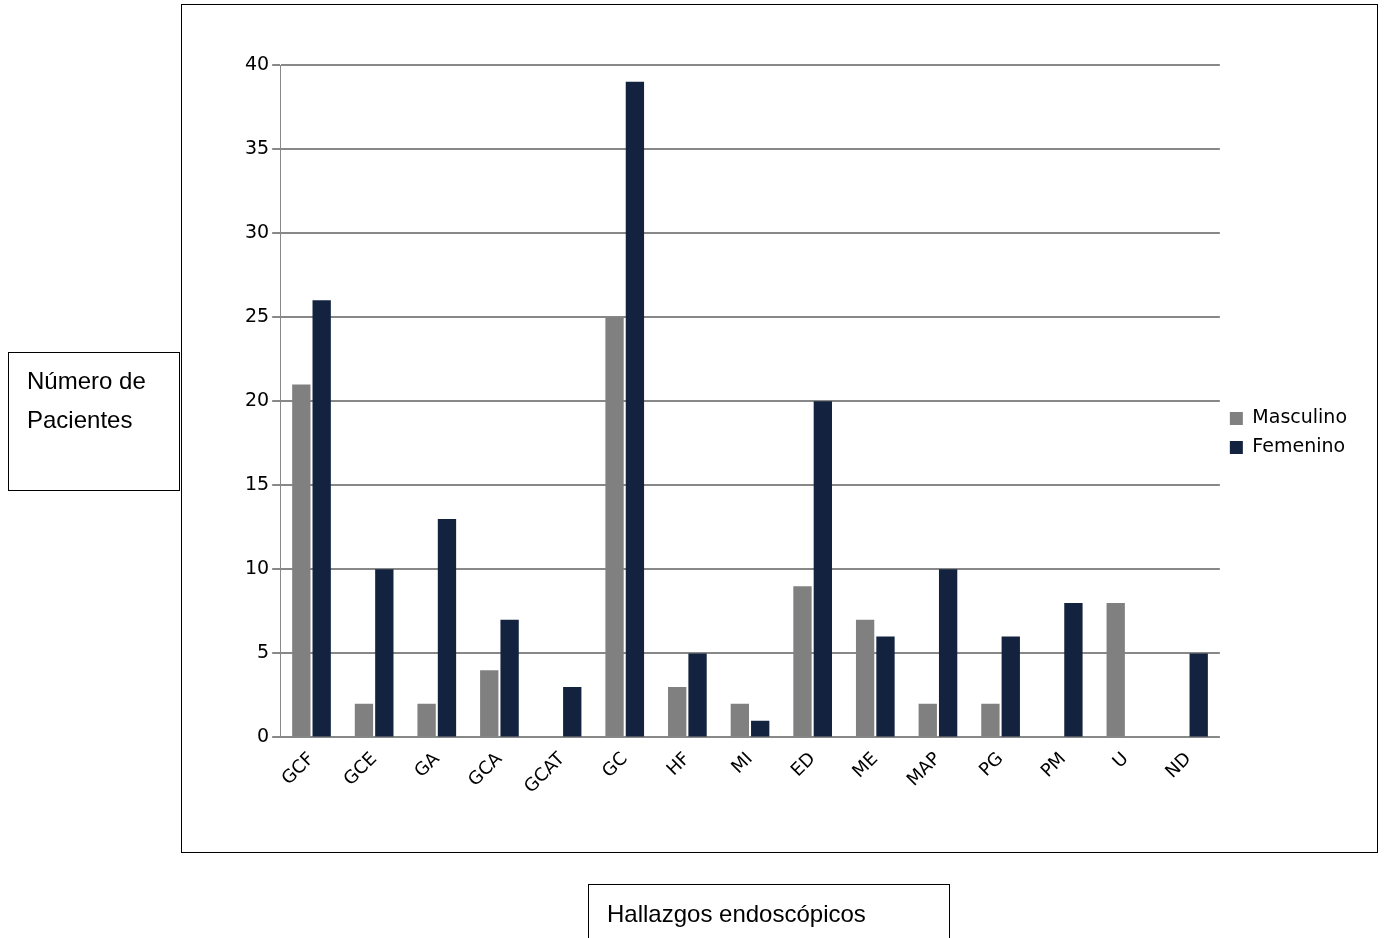 Image resolution: width=1384 pixels, height=938 pixels. I want to click on x-tick-label: HF, so click(677, 763).